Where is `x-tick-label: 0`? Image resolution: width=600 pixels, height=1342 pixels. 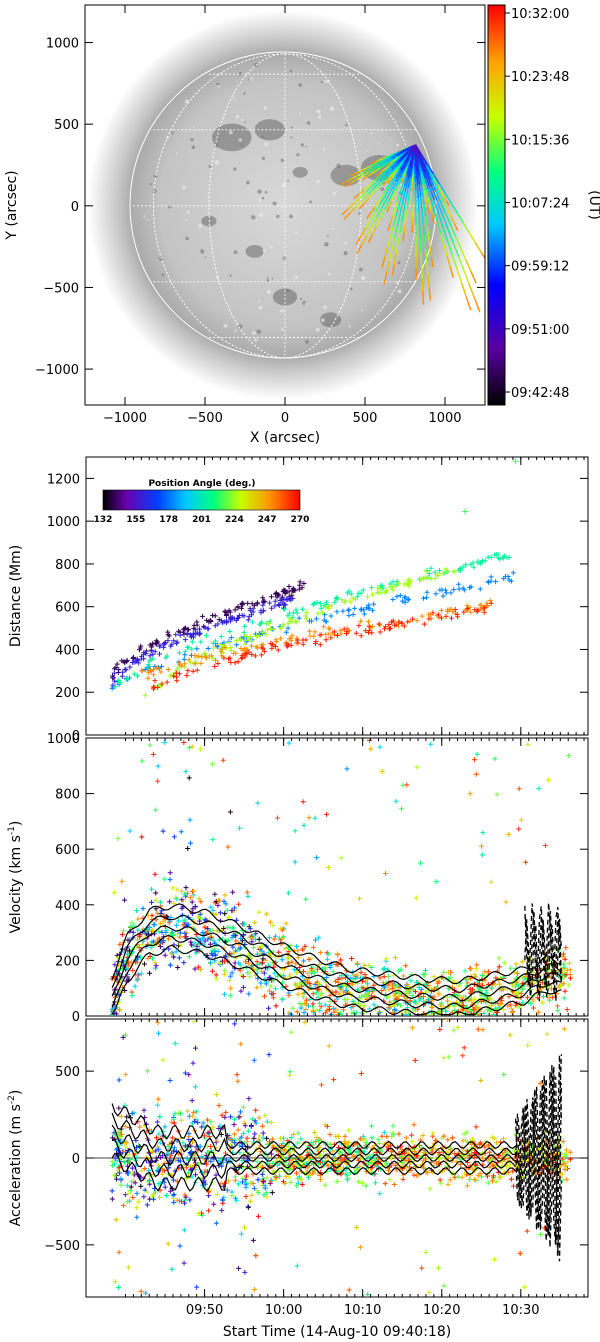
x-tick-label: 0 is located at coordinates (285, 418).